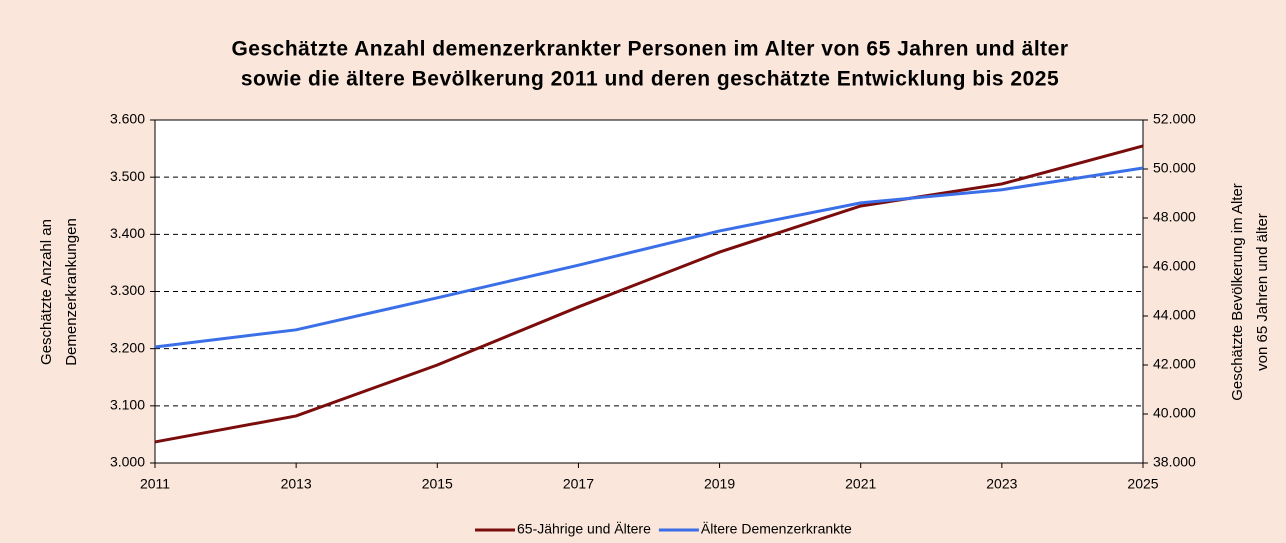 This screenshot has height=543, width=1286. What do you see at coordinates (127, 119) in the screenshot?
I see `y-tick-label: 3.600` at bounding box center [127, 119].